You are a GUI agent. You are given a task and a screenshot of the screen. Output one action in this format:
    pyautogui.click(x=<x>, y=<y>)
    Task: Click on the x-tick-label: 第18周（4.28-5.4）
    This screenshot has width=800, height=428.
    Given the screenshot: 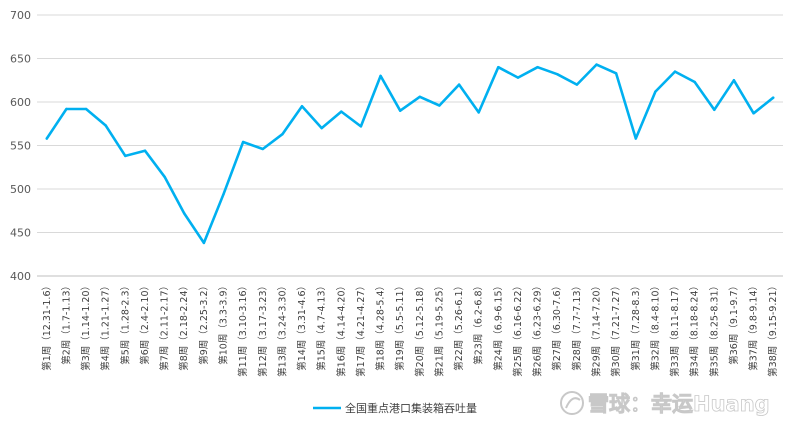 What is the action you would take?
    pyautogui.click(x=381, y=326)
    